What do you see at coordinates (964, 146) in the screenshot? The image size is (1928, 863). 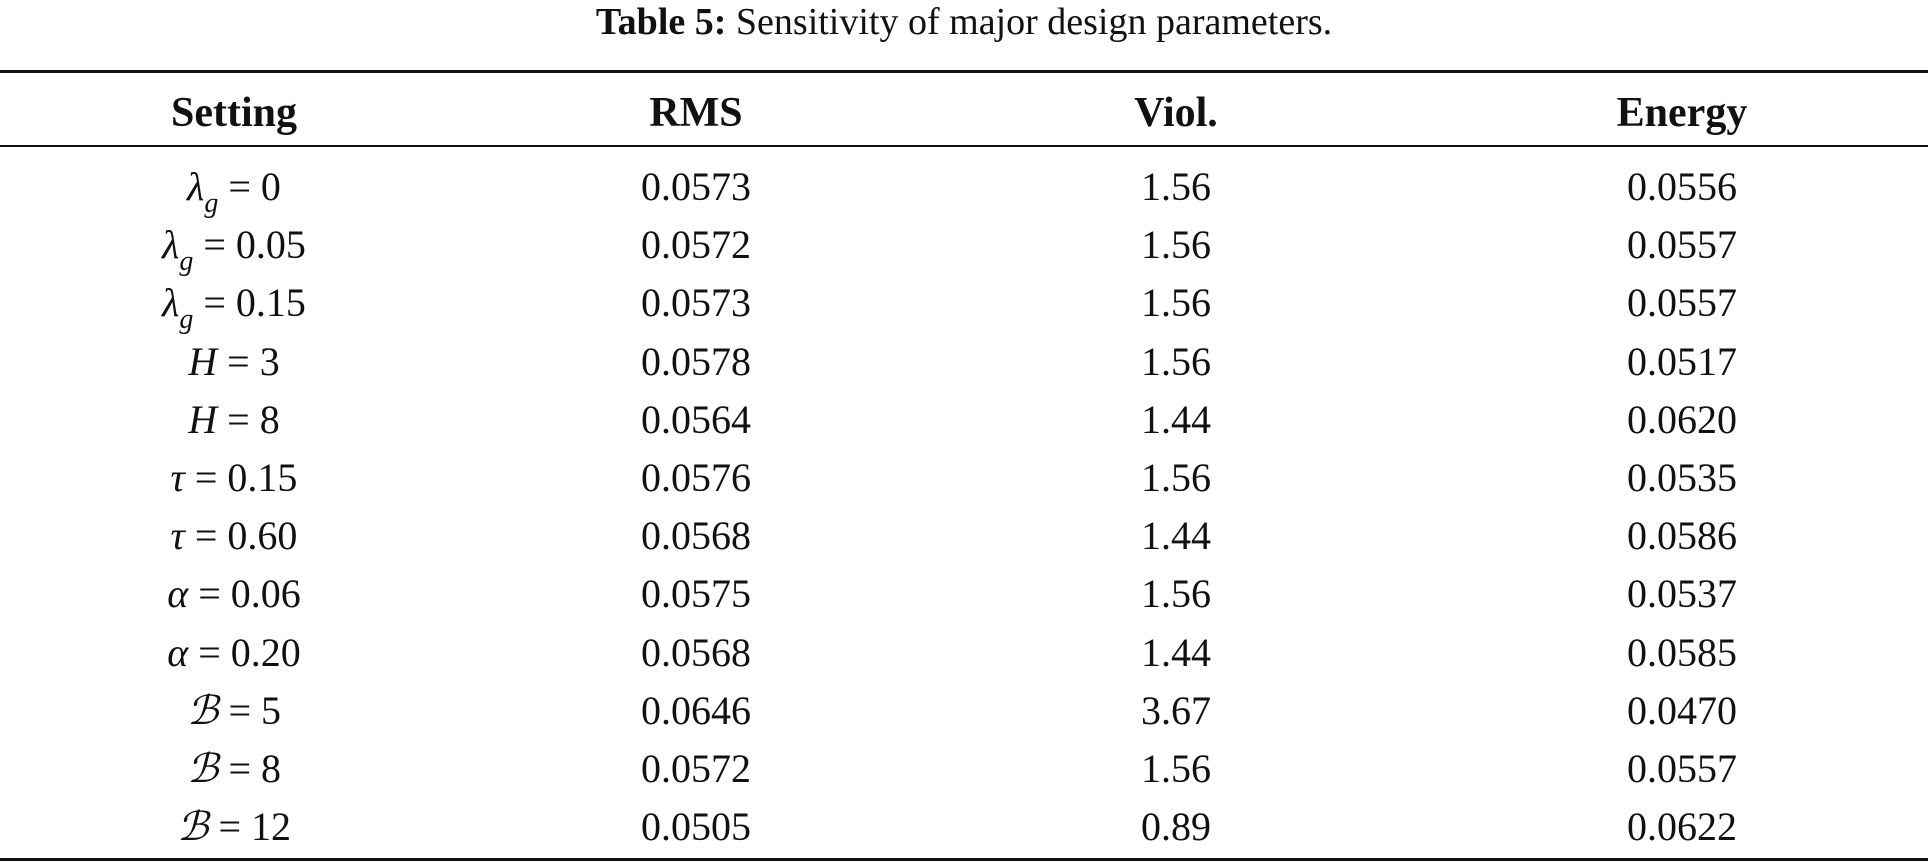 I see `header-rule` at bounding box center [964, 146].